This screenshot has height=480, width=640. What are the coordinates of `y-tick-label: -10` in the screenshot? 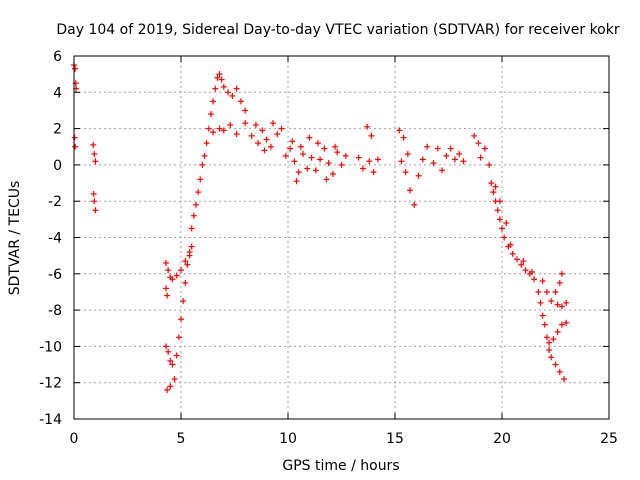 It's located at (50, 347).